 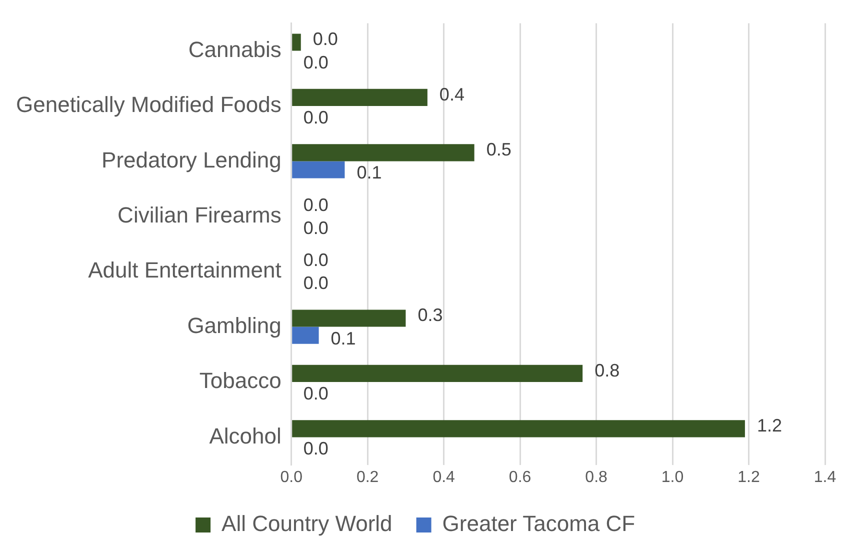 What do you see at coordinates (367, 477) in the screenshot?
I see `x-tick-label: 0.2` at bounding box center [367, 477].